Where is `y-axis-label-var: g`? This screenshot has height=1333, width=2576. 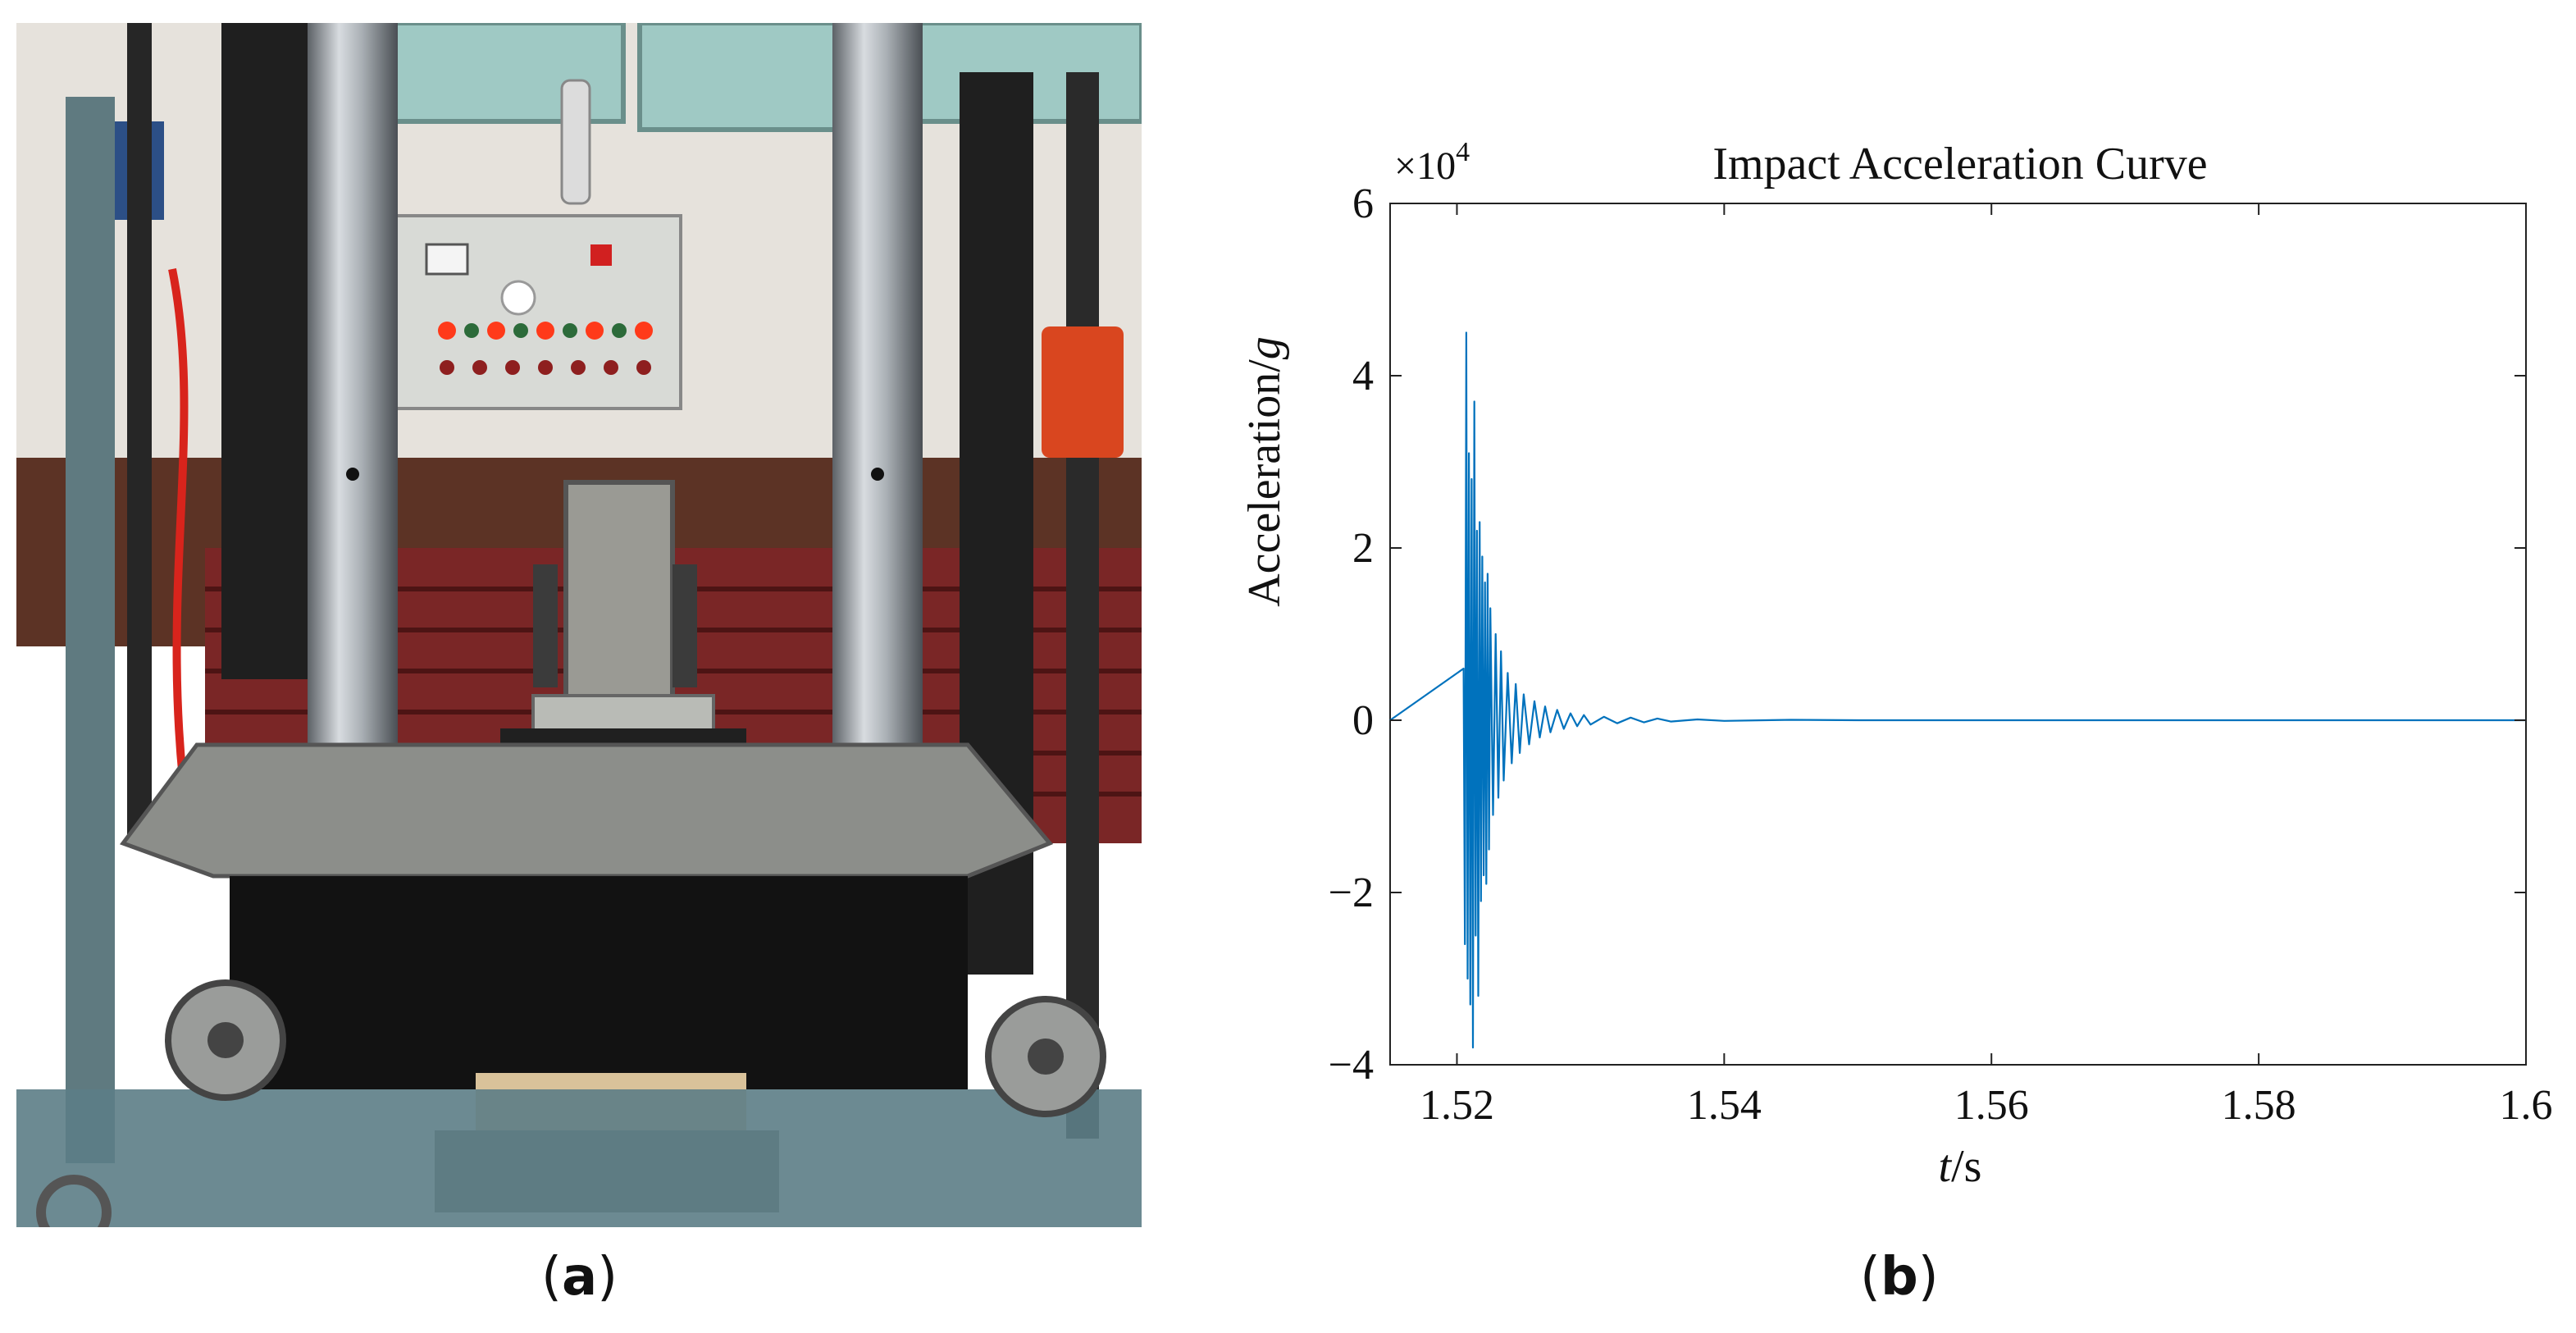 y-axis-label-var: g is located at coordinates (1264, 347).